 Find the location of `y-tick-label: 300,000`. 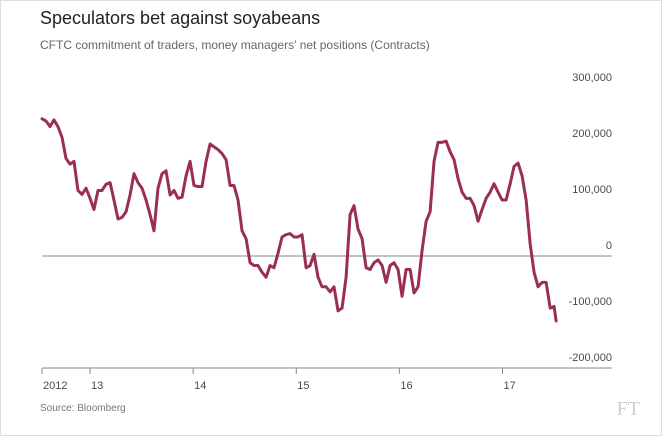

y-tick-label: 300,000 is located at coordinates (592, 78).